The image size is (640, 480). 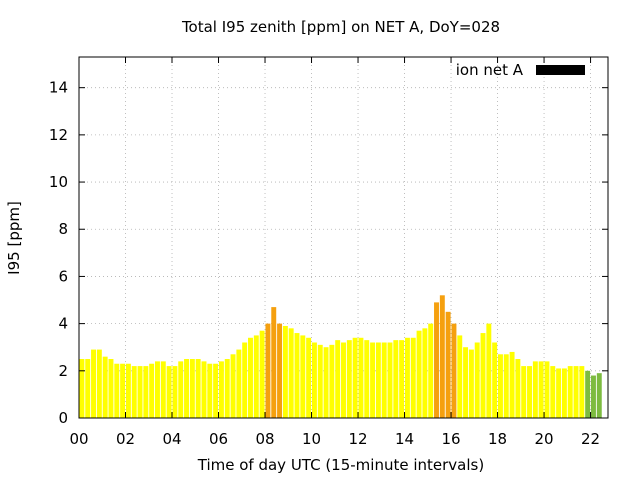 What do you see at coordinates (311, 439) in the screenshot?
I see `x-tick-label: 10` at bounding box center [311, 439].